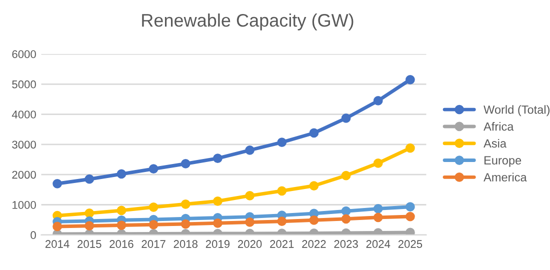 This screenshot has height=270, width=550. I want to click on y-tick-label: 2000, so click(24, 174).